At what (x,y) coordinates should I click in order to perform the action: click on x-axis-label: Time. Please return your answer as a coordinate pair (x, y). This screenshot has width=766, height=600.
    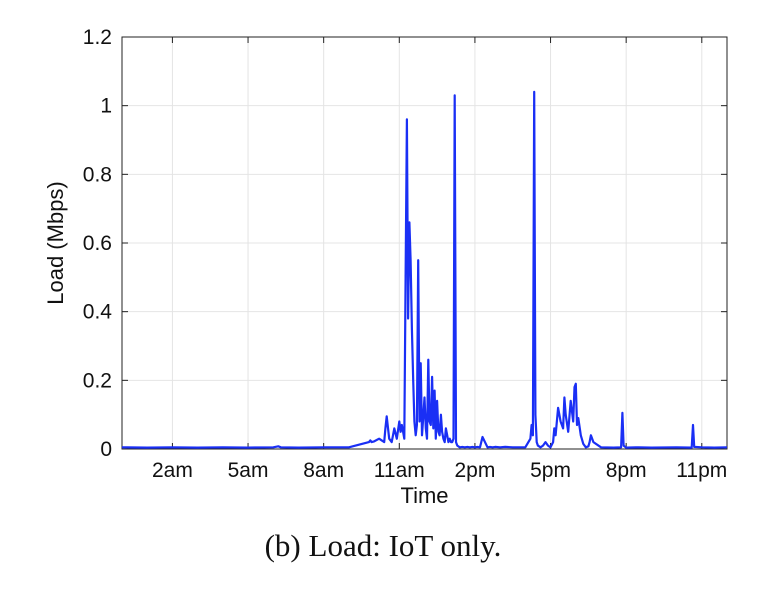
    Looking at the image, I should click on (424, 495).